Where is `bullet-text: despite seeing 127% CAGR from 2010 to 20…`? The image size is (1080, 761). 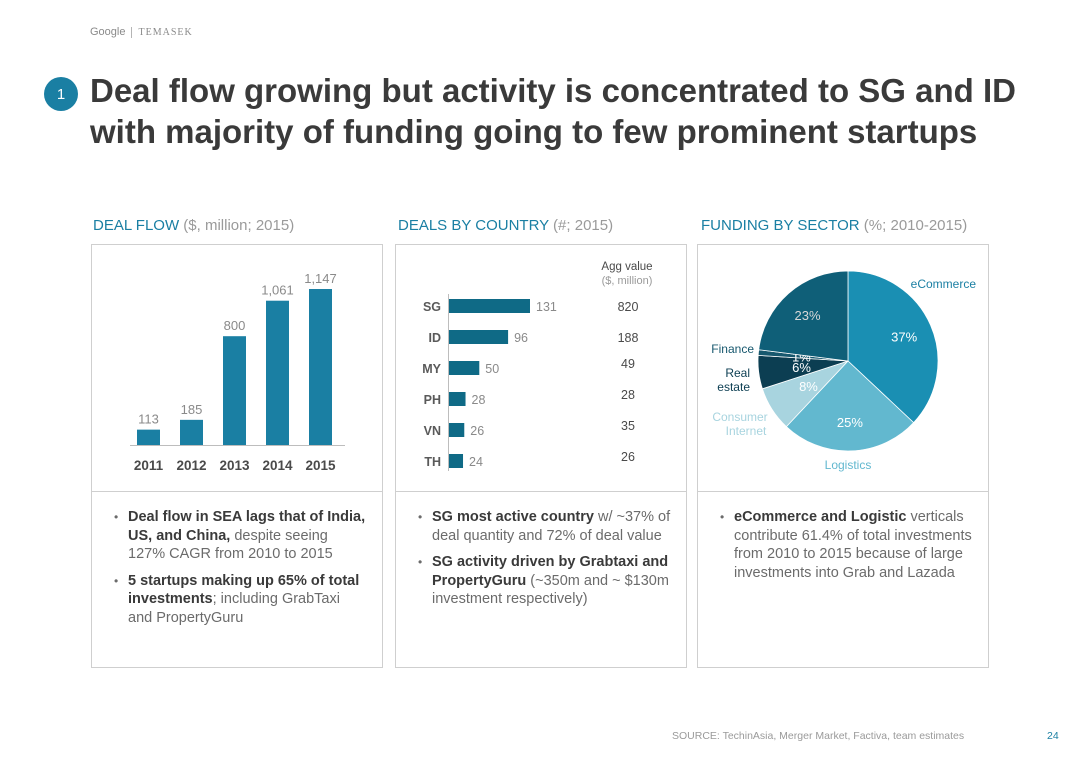 bullet-text: despite seeing 127% CAGR from 2010 to 20… is located at coordinates (230, 545).